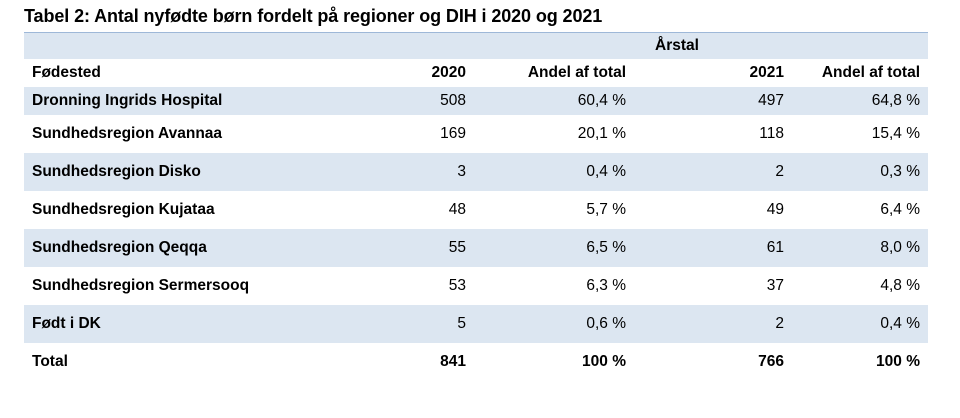 This screenshot has width=960, height=418. What do you see at coordinates (554, 324) in the screenshot?
I see `row-share-2020: 0,6 %` at bounding box center [554, 324].